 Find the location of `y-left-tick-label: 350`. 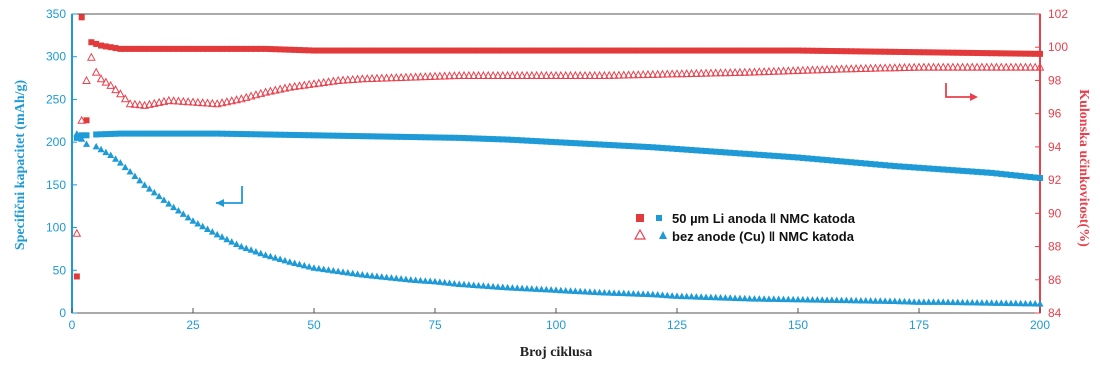

y-left-tick-label: 350 is located at coordinates (56, 14).